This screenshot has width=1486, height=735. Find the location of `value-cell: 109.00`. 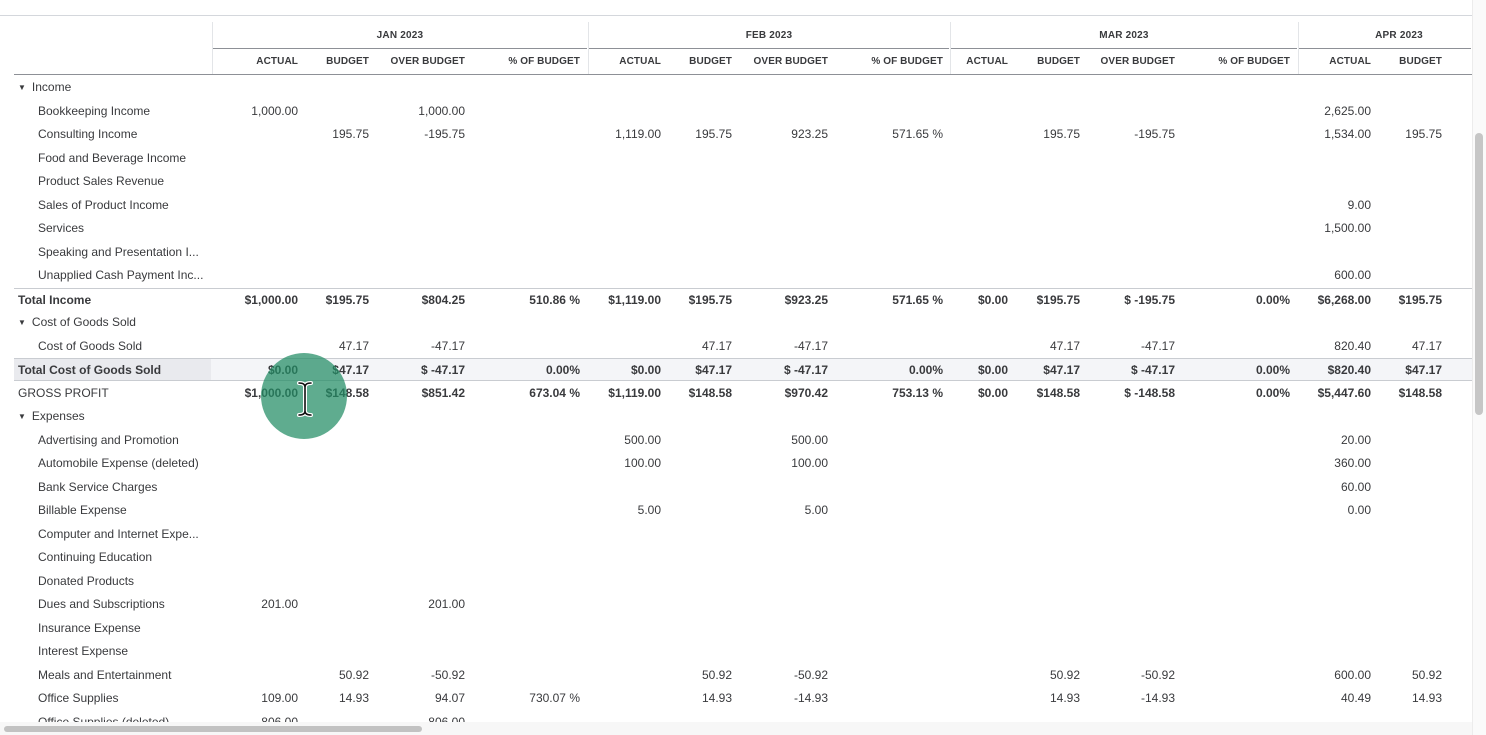

value-cell: 109.00 is located at coordinates (279, 698).